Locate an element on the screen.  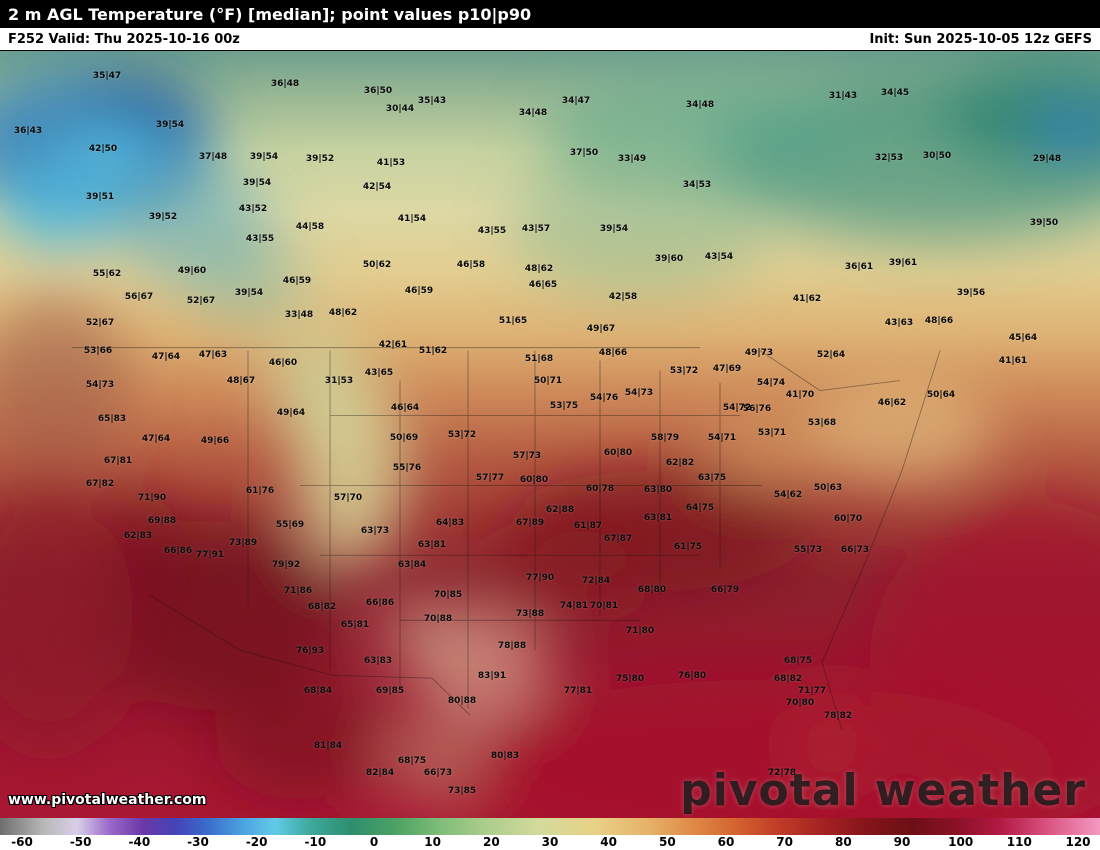
point-value: 37|50 is located at coordinates (584, 153).